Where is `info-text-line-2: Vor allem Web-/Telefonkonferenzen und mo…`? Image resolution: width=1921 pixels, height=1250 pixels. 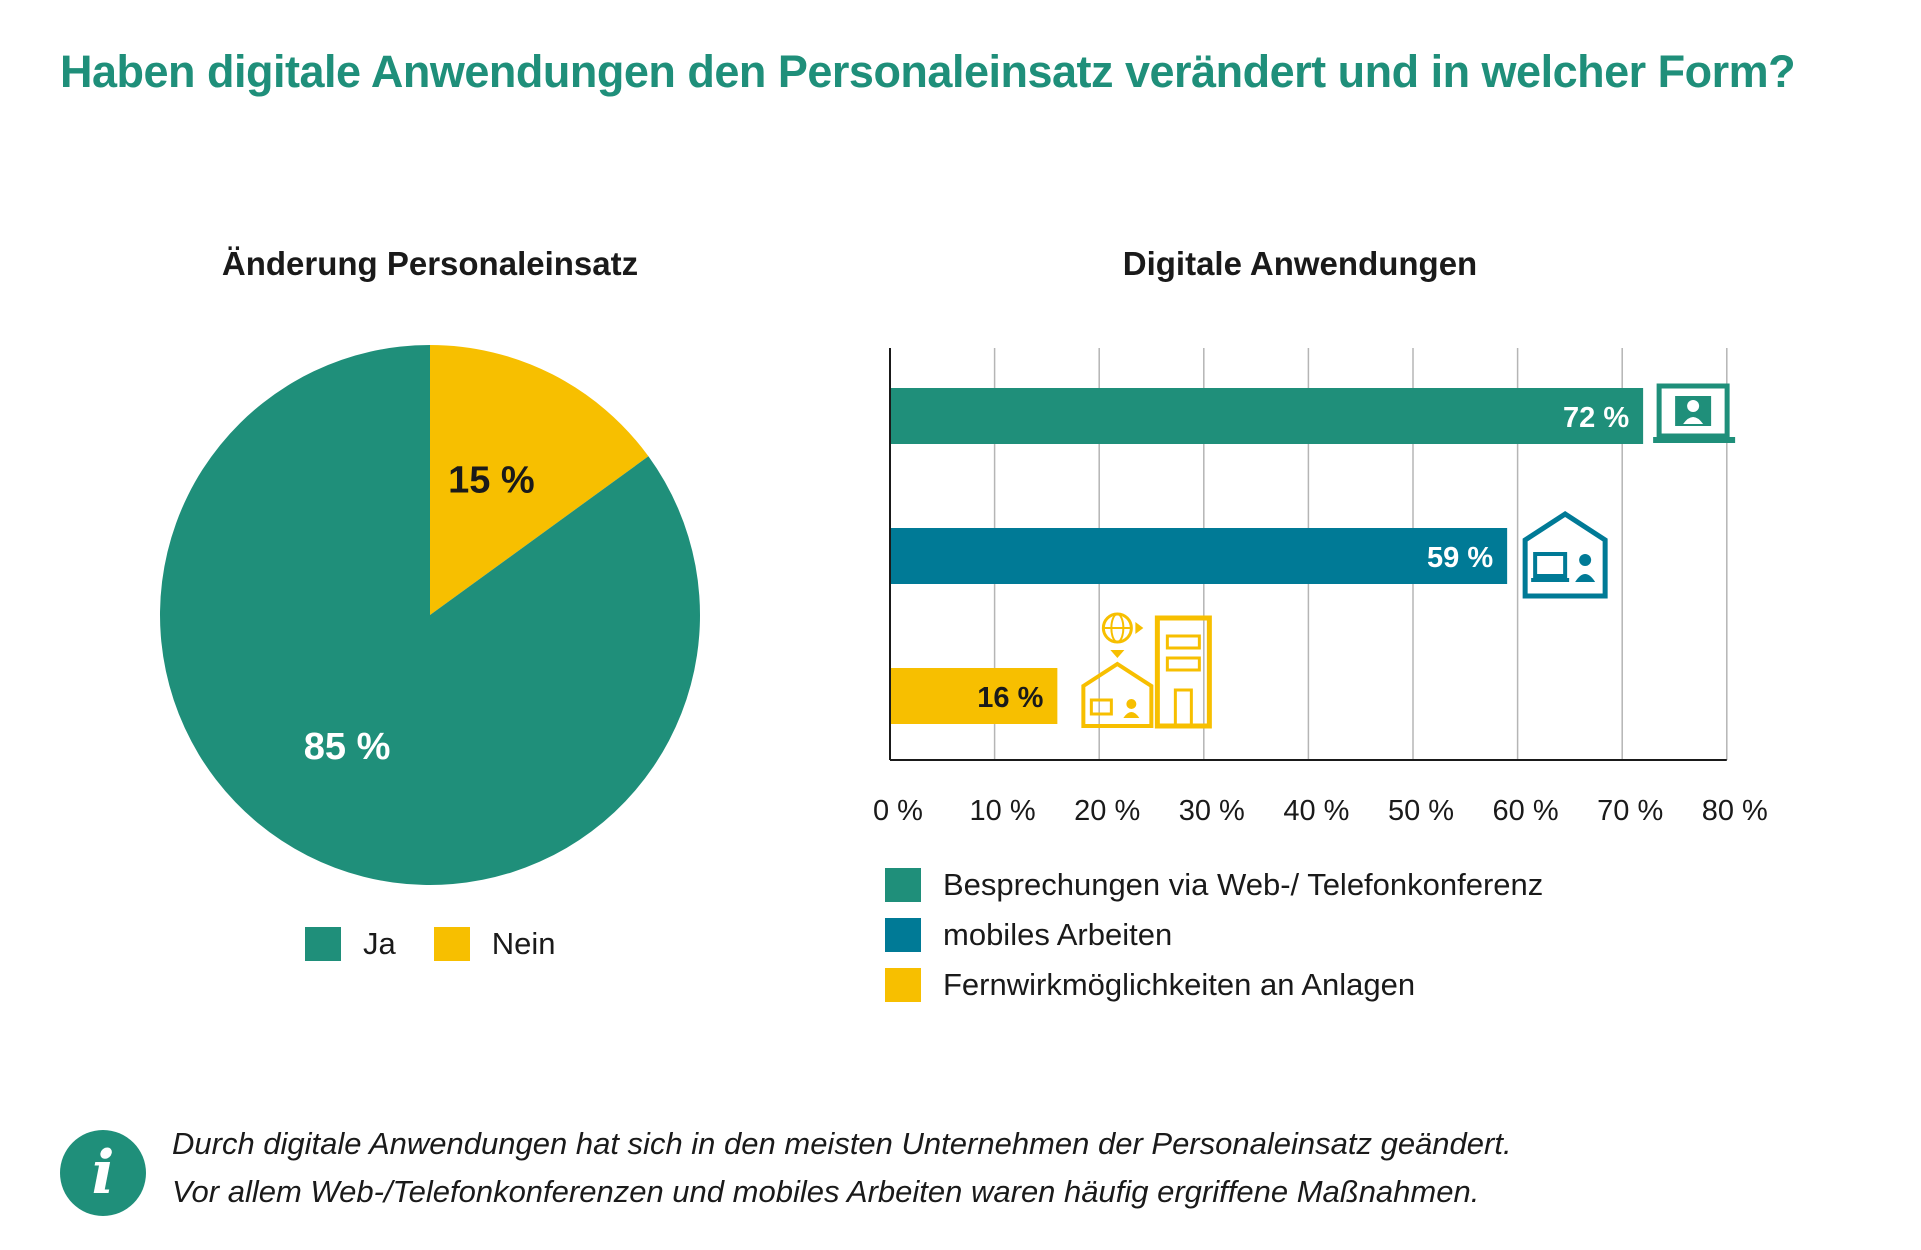 info-text-line-2: Vor allem Web-/Telefonkonferenzen und mo… is located at coordinates (826, 1191).